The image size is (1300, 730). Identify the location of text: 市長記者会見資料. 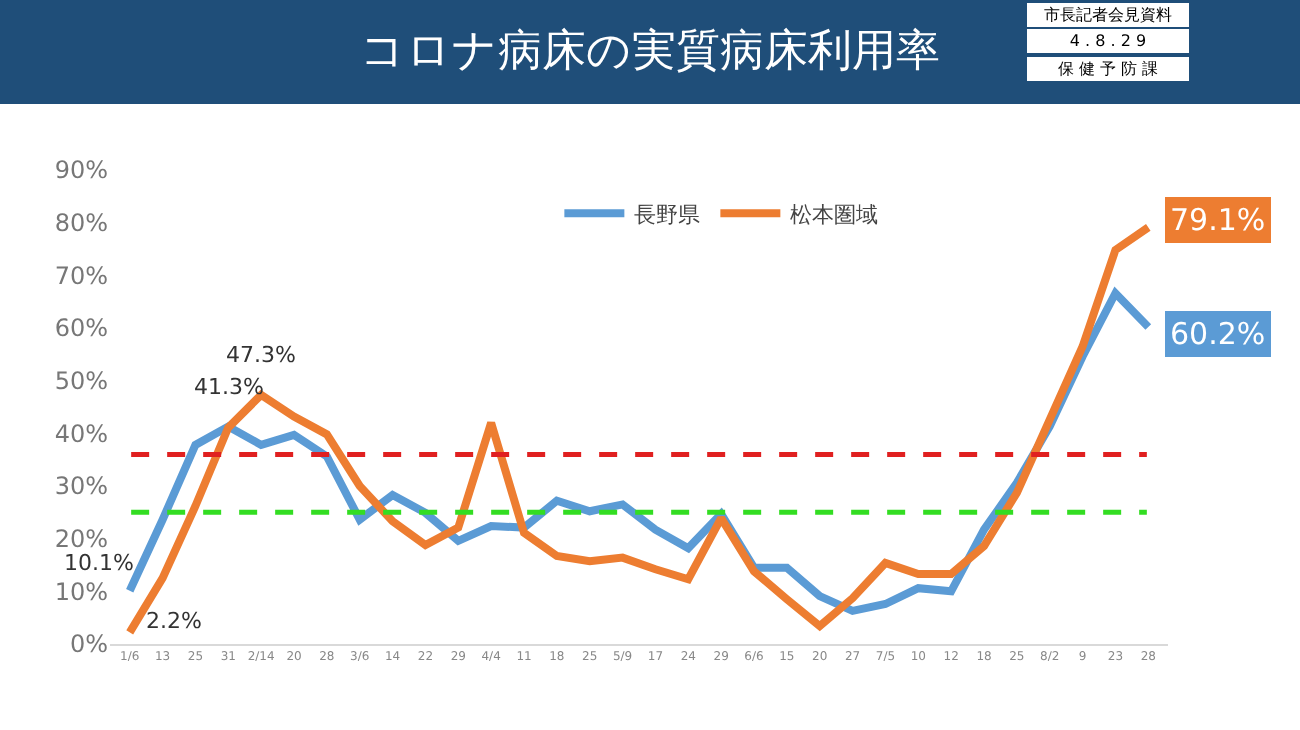
(1108, 15).